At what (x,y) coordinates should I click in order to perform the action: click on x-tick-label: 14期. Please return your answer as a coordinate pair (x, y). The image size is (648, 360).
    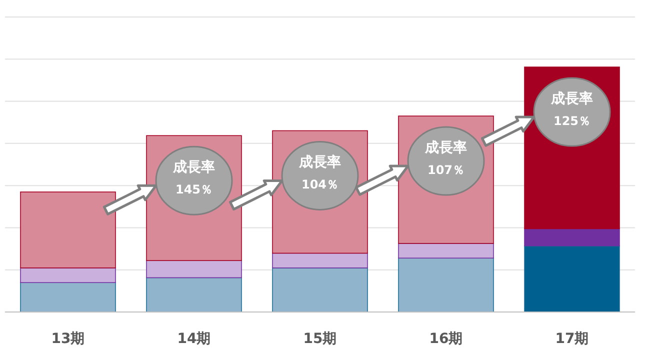
    Looking at the image, I should click on (194, 339).